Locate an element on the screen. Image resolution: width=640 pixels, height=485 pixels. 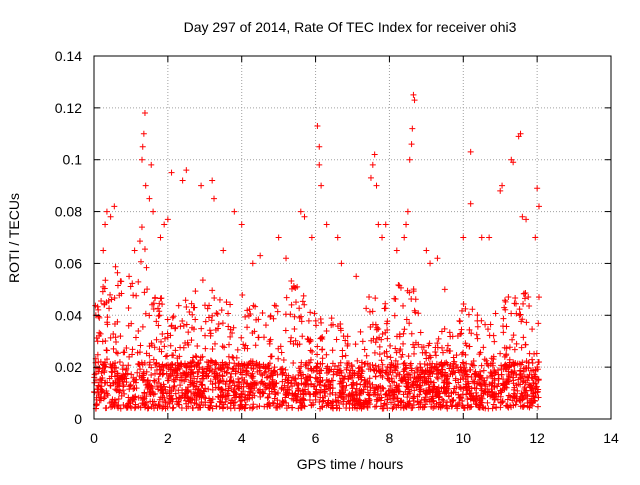
y-tick-label: 0 is located at coordinates (78, 419).